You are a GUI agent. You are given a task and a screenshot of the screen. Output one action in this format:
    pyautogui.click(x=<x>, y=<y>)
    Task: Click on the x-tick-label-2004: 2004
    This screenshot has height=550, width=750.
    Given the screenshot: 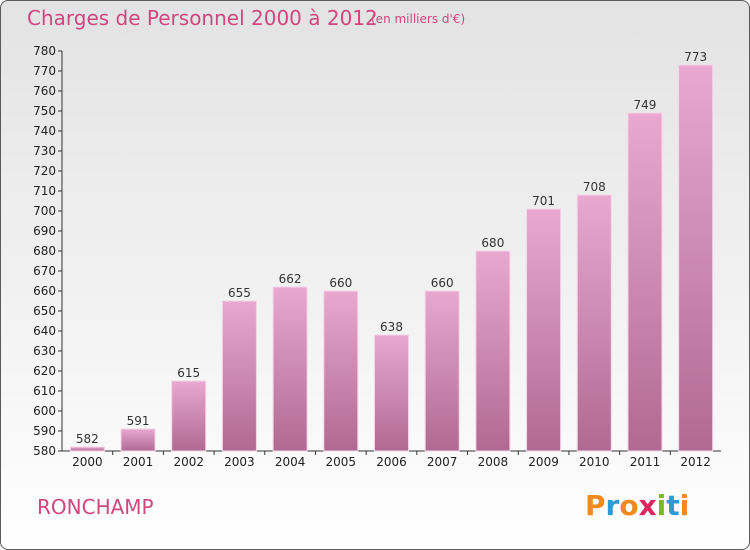 What is the action you would take?
    pyautogui.click(x=290, y=462)
    